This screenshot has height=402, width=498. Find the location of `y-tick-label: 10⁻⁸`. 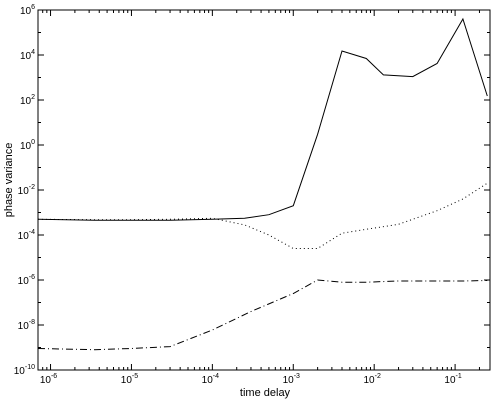

y-tick-label: 10⁻⁸ is located at coordinates (26, 325).